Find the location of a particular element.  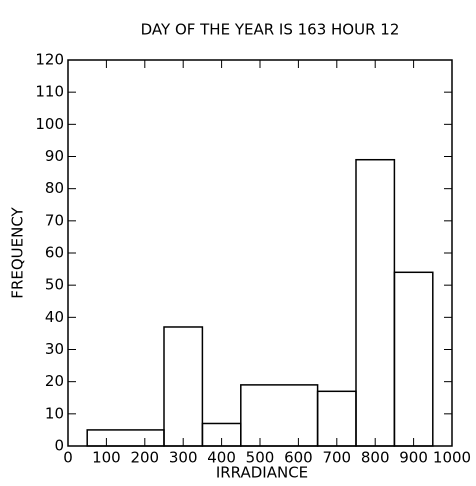

y-tick-label: 70 is located at coordinates (54, 220).